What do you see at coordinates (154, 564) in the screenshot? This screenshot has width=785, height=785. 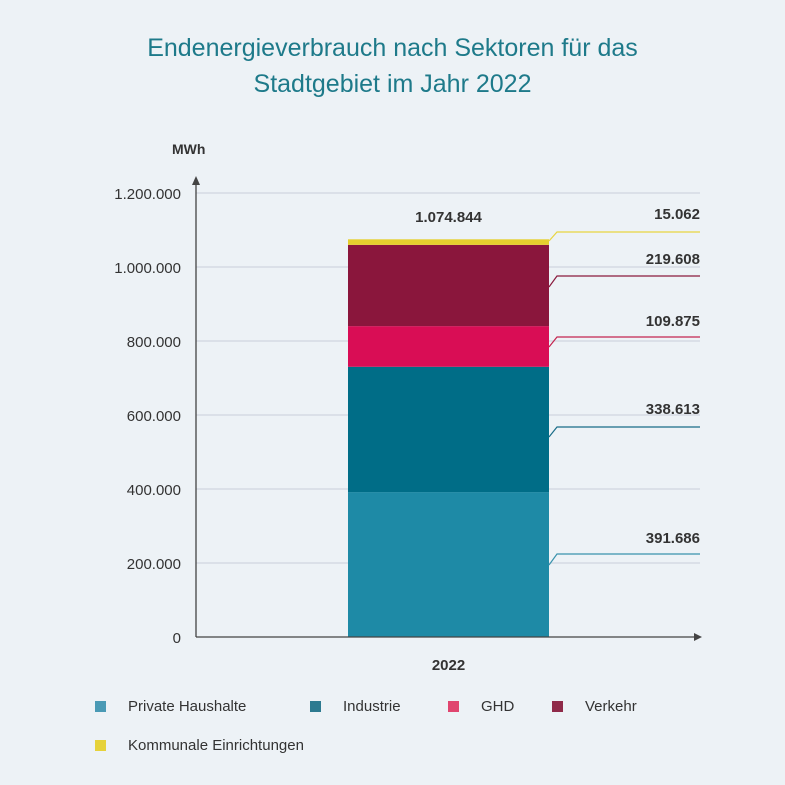 I see `y-tick-label-1: 200.000` at bounding box center [154, 564].